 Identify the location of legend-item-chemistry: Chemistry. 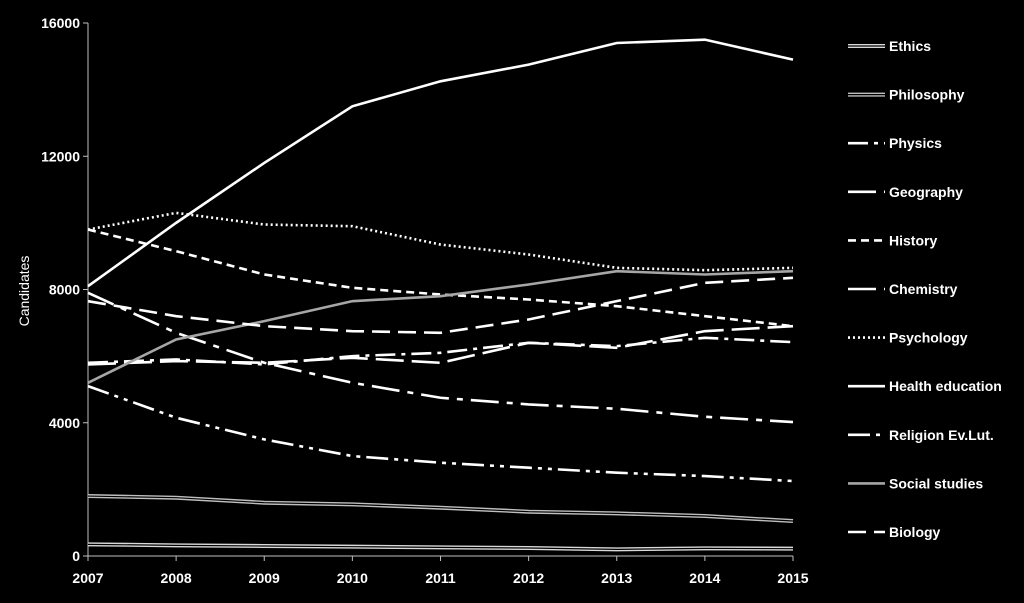
(903, 289).